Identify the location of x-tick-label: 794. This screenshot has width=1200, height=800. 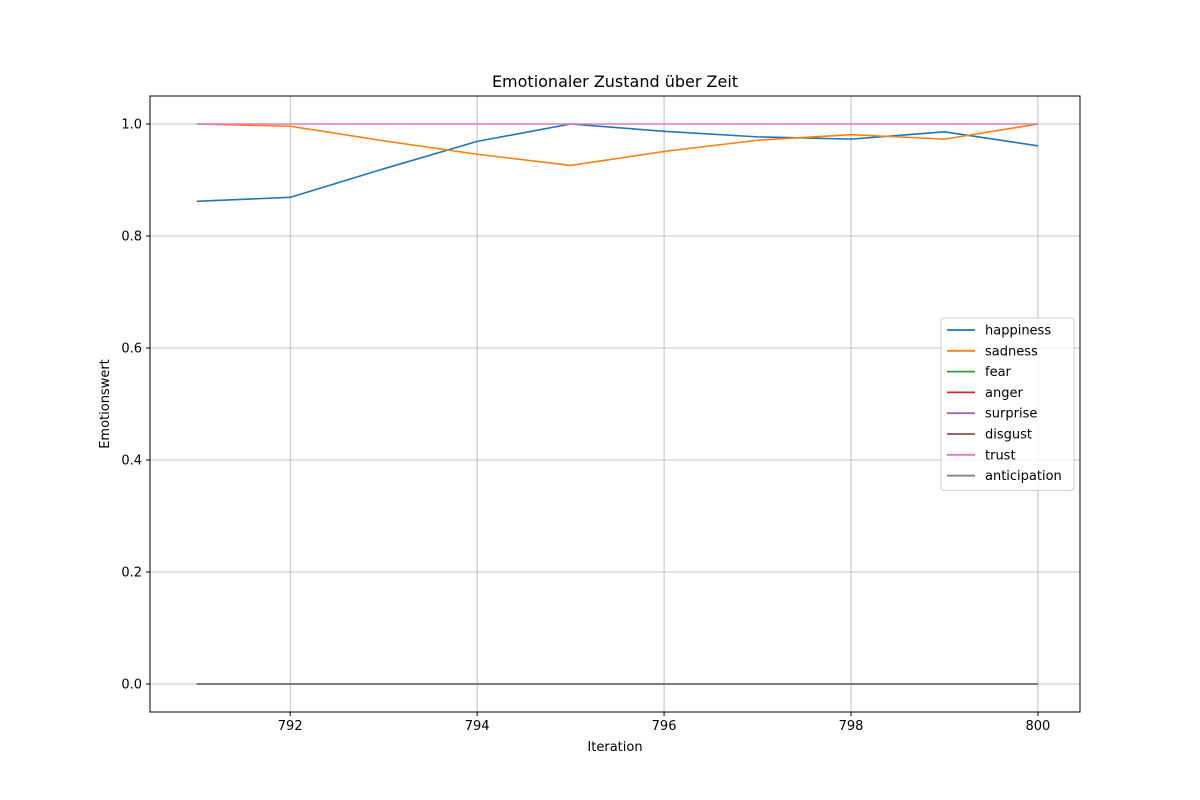
(477, 726).